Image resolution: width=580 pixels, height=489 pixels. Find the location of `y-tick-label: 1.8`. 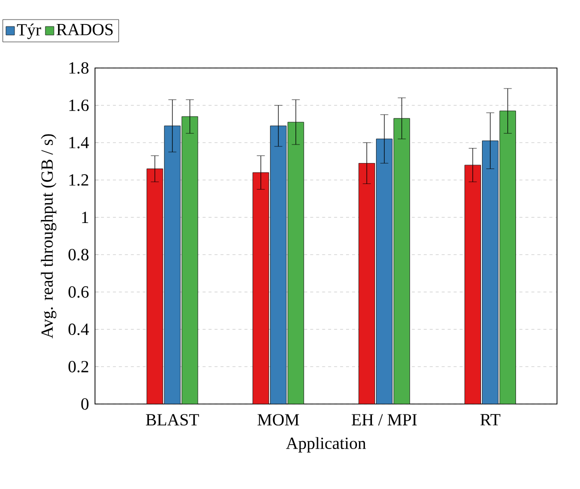

y-tick-label: 1.8 is located at coordinates (78, 68).